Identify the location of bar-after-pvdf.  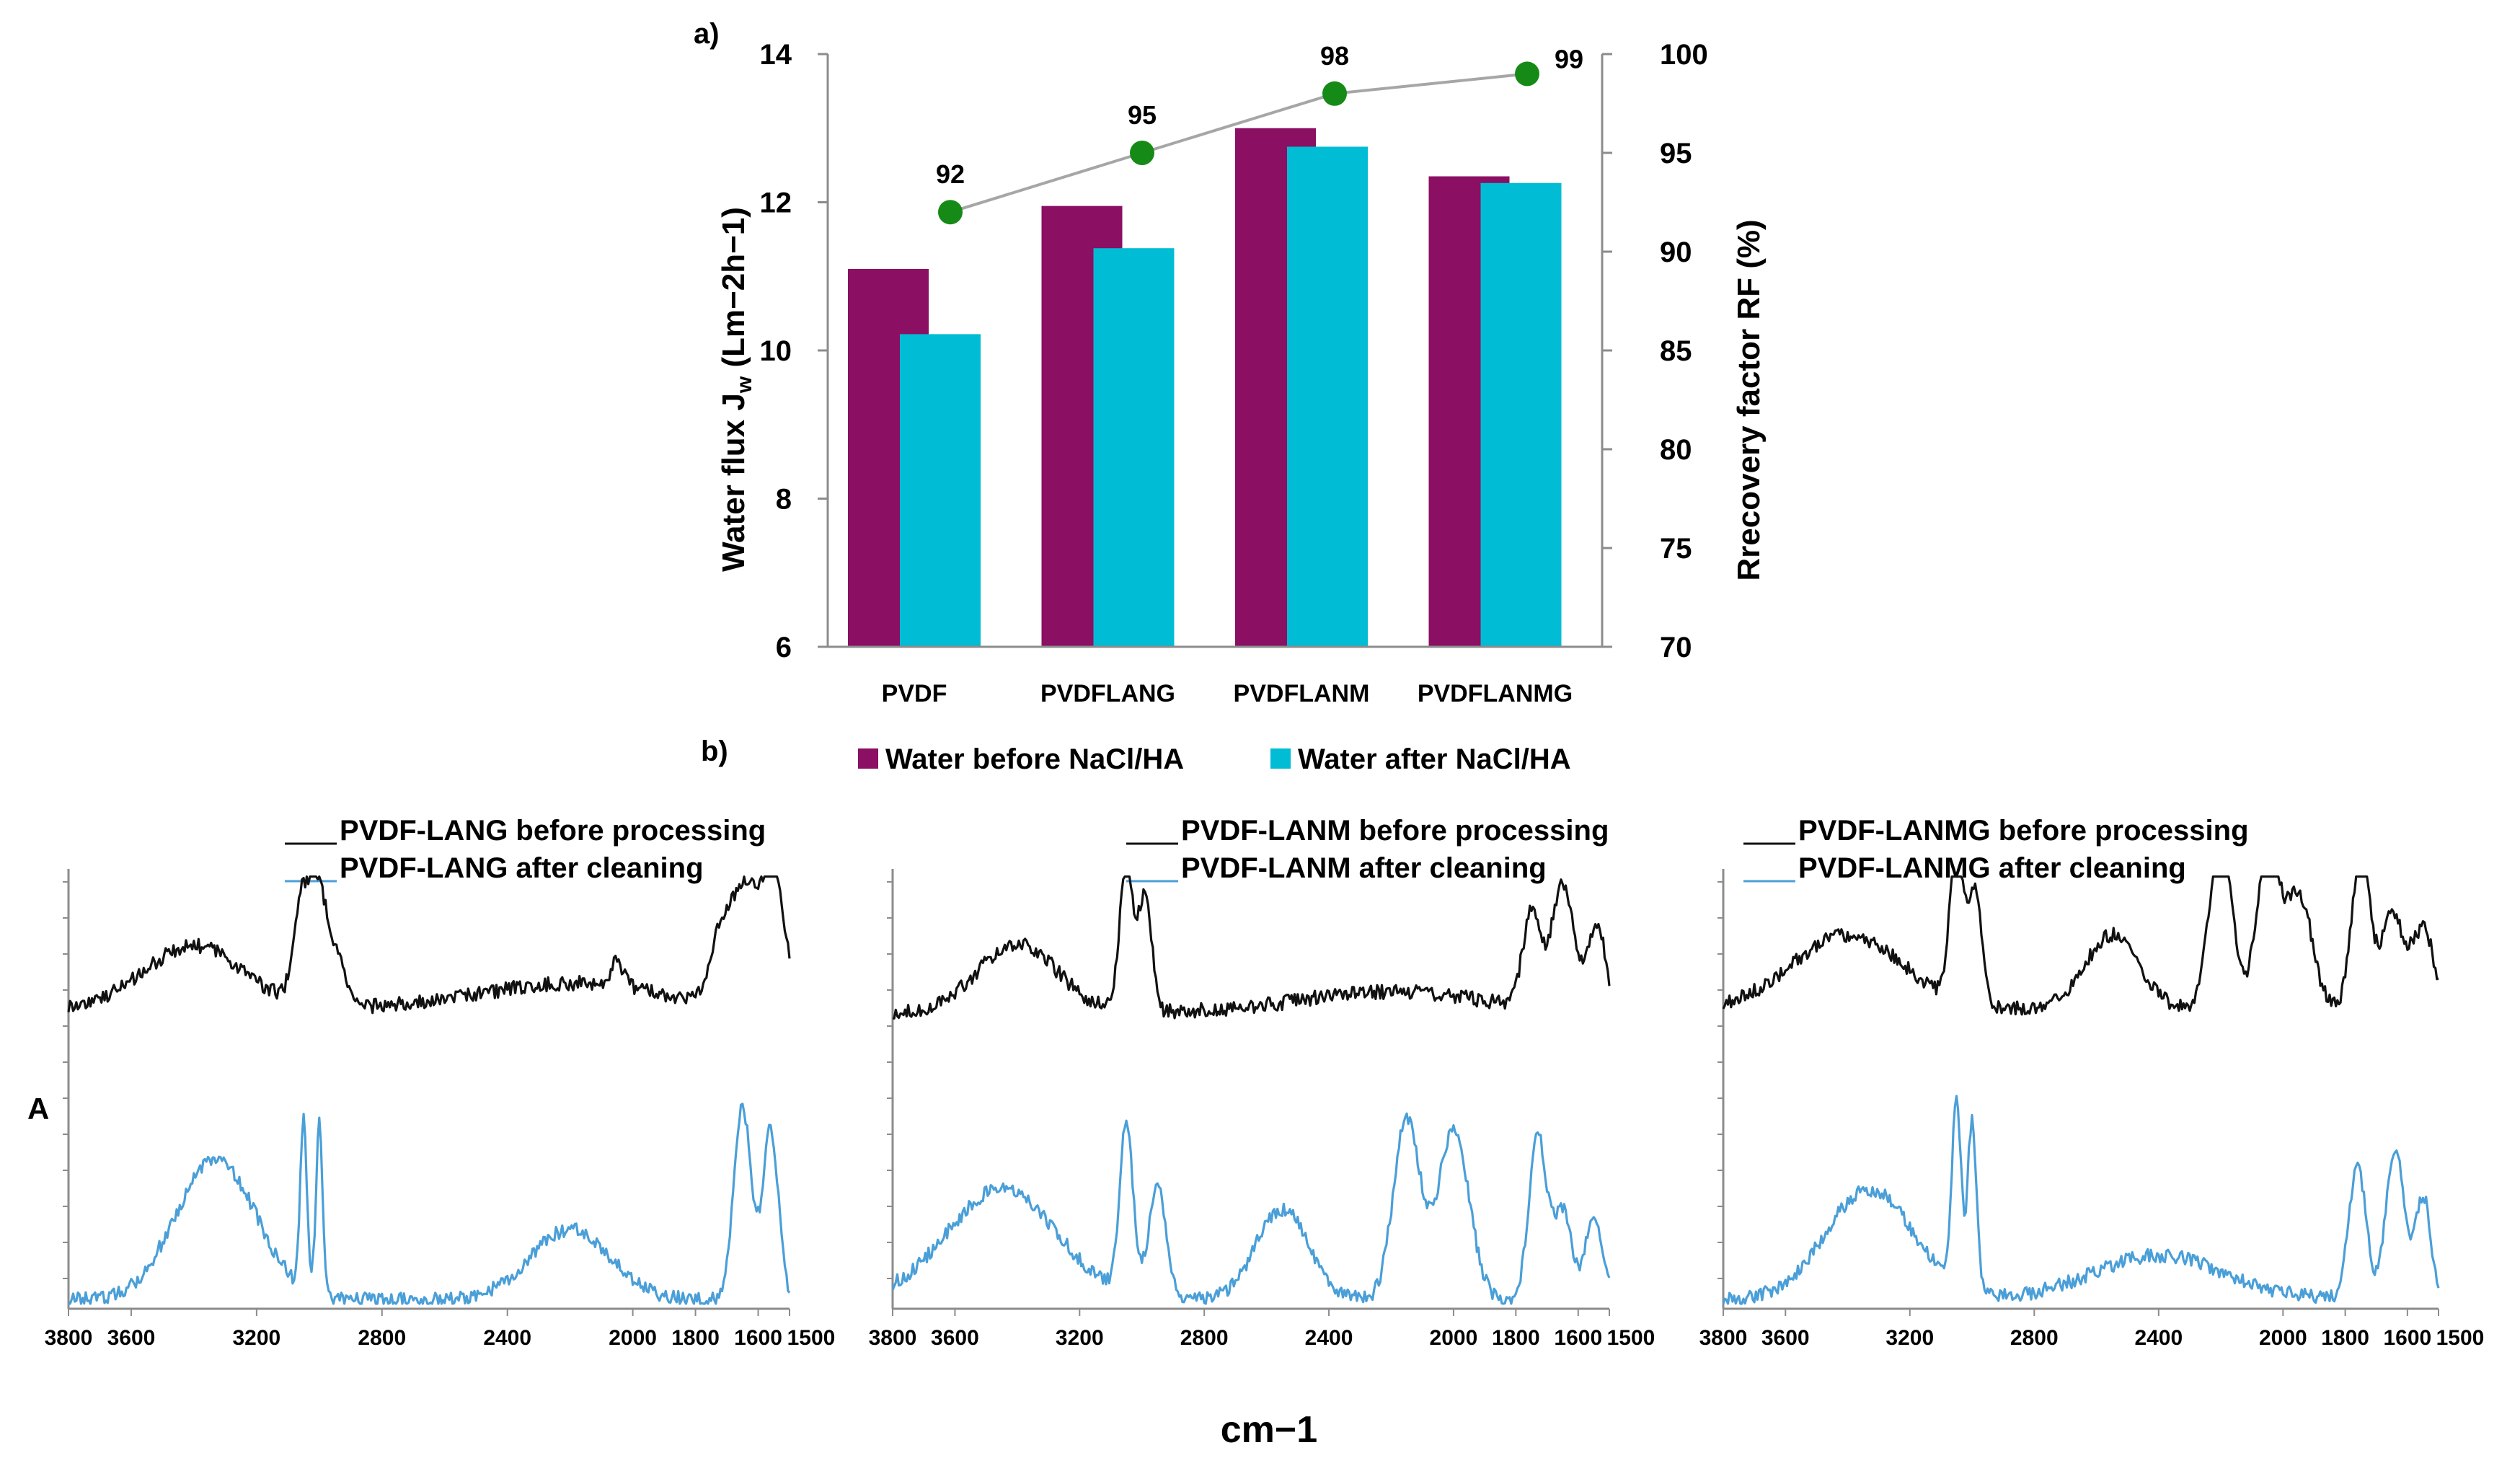
(940, 490).